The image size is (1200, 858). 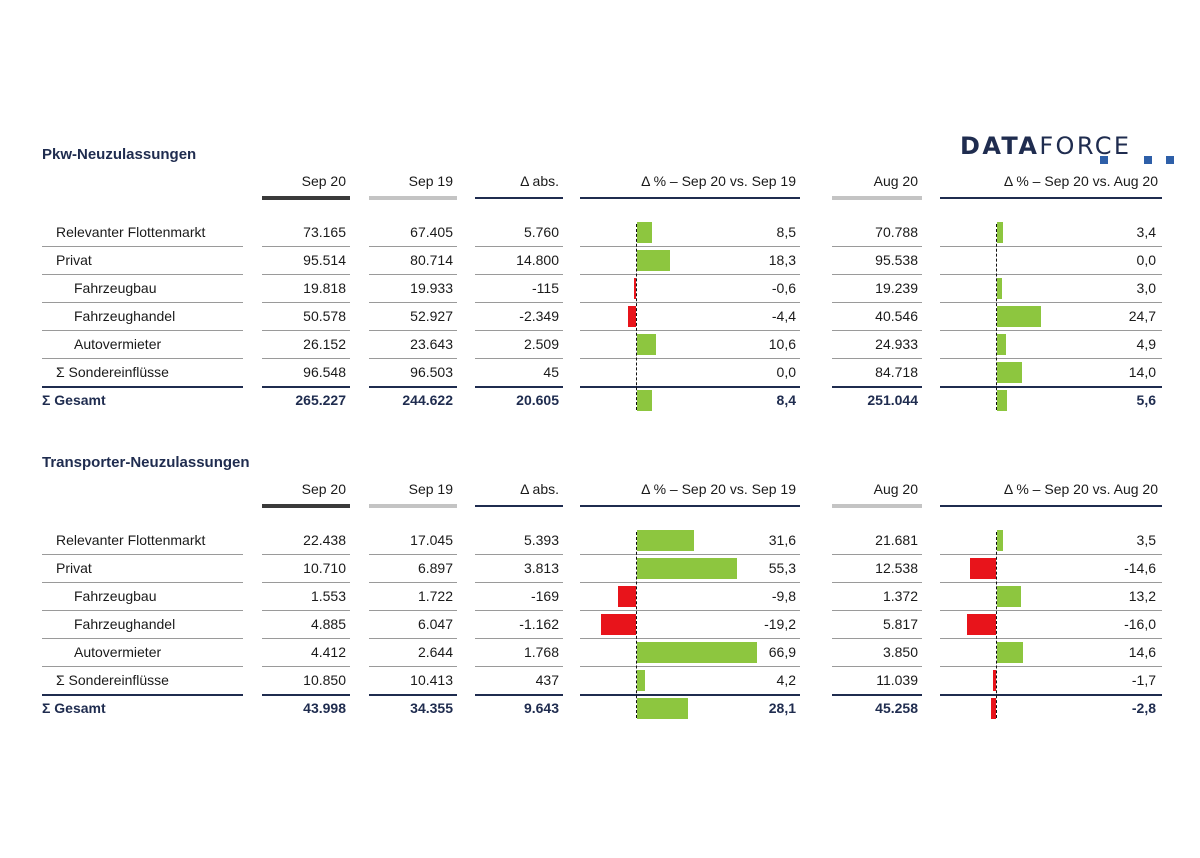 What do you see at coordinates (539, 181) in the screenshot?
I see `column-header: Δ abs.` at bounding box center [539, 181].